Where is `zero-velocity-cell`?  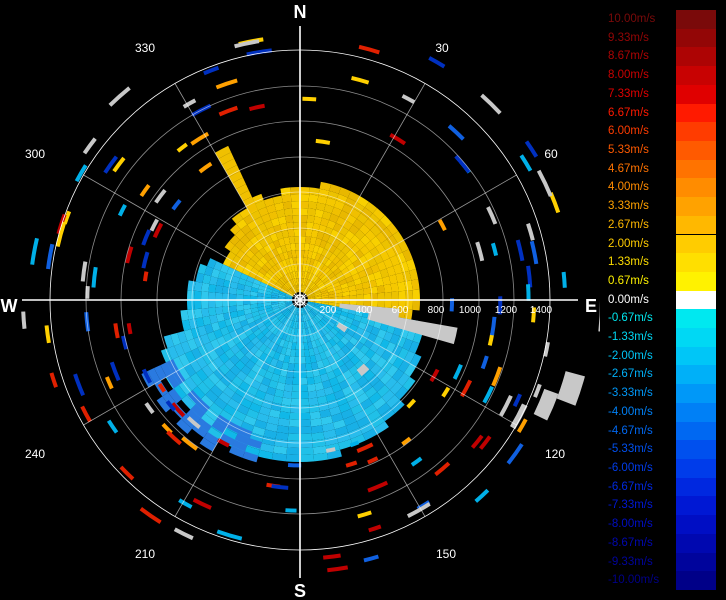 zero-velocity-cell is located at coordinates (519, 416).